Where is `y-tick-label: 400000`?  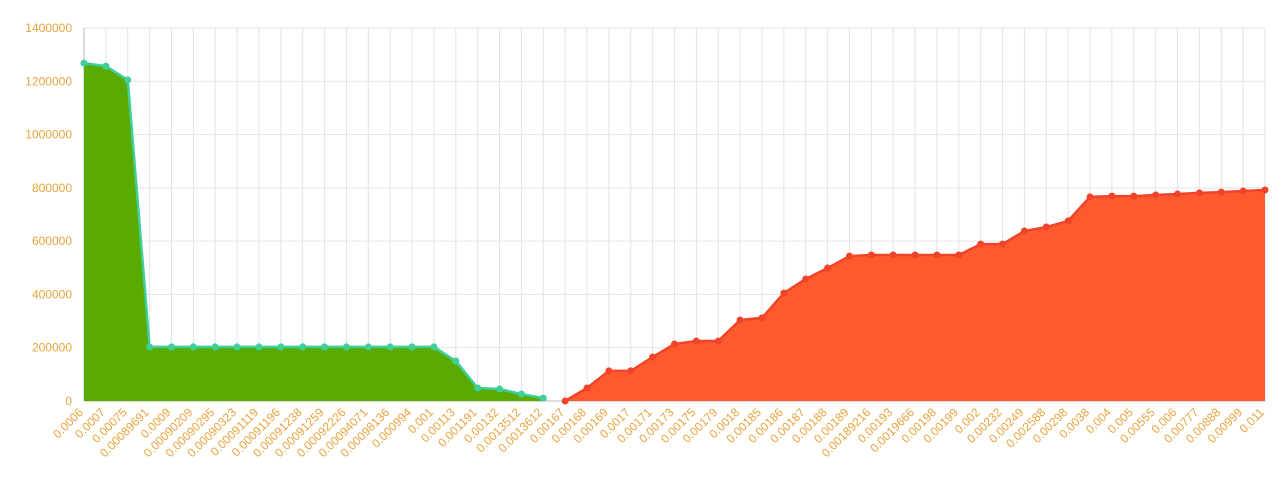
y-tick-label: 400000 is located at coordinates (52, 294).